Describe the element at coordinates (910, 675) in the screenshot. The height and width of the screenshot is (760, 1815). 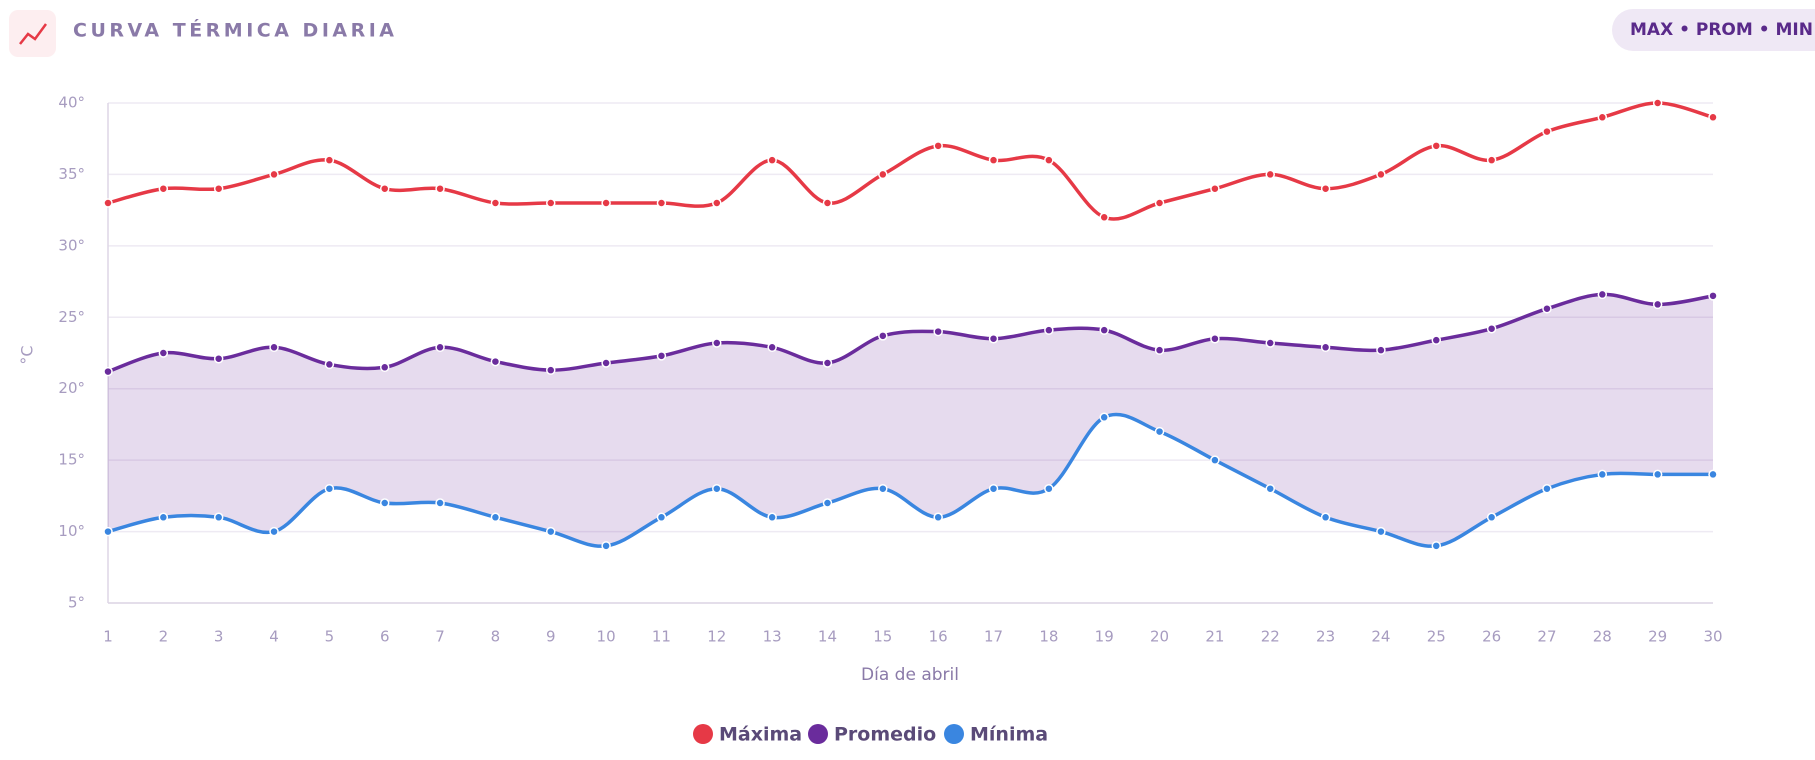
I see `x-axis-label: Día de abril` at that location.